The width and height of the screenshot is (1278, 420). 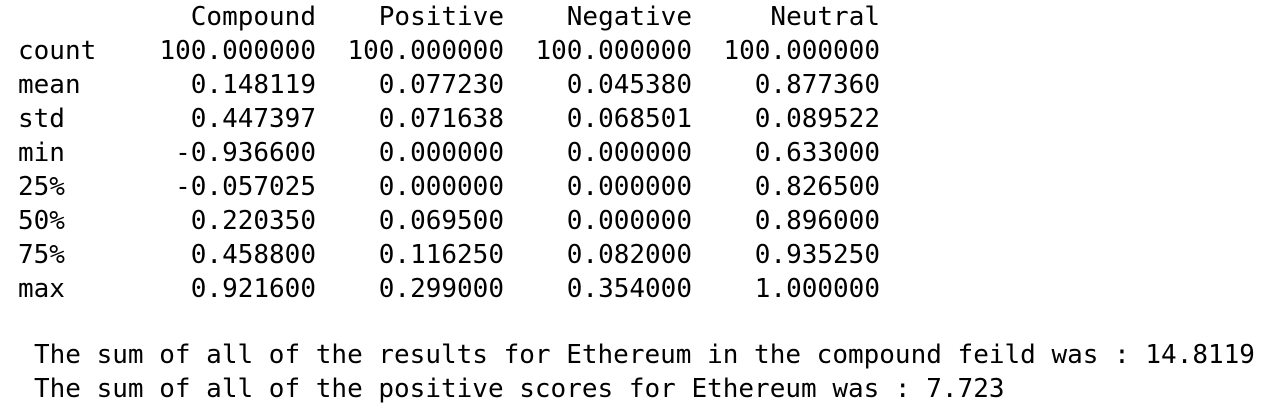 I want to click on table-row: 50% 0.220350 0.069500 0.000000 0.896000, so click(x=449, y=221).